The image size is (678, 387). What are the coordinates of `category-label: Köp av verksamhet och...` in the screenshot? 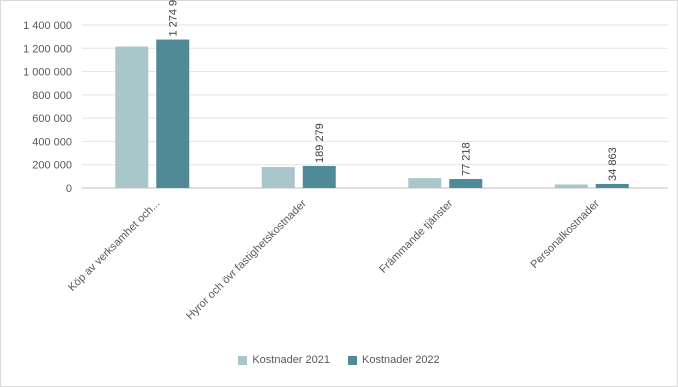 It's located at (114, 246).